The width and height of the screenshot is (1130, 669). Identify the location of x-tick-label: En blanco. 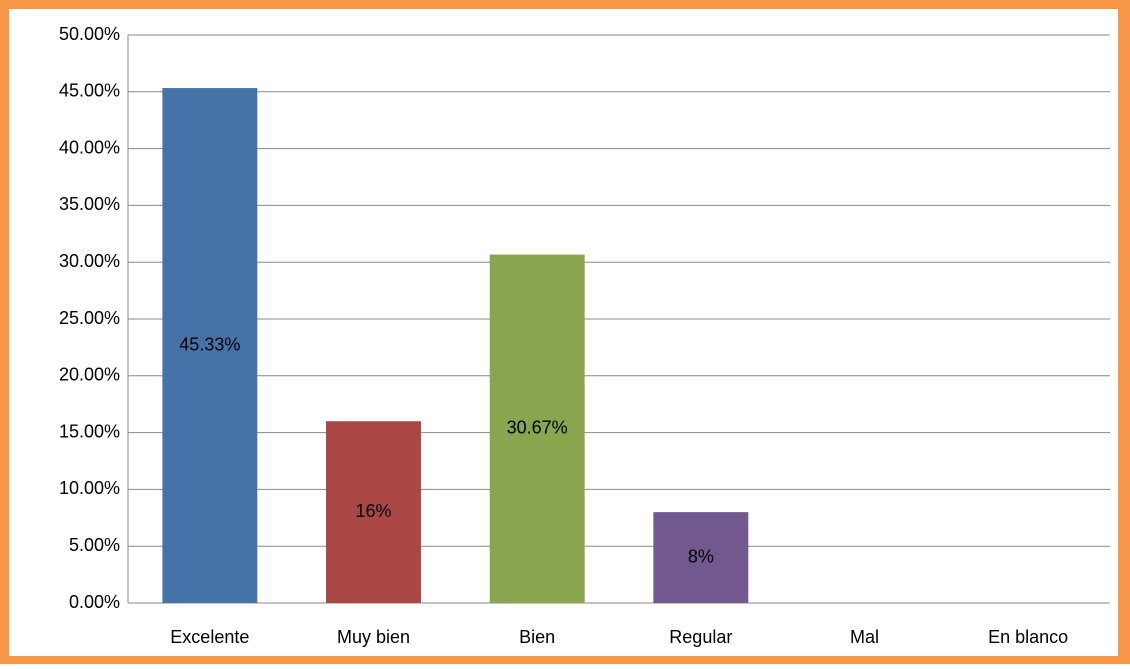
(1028, 637).